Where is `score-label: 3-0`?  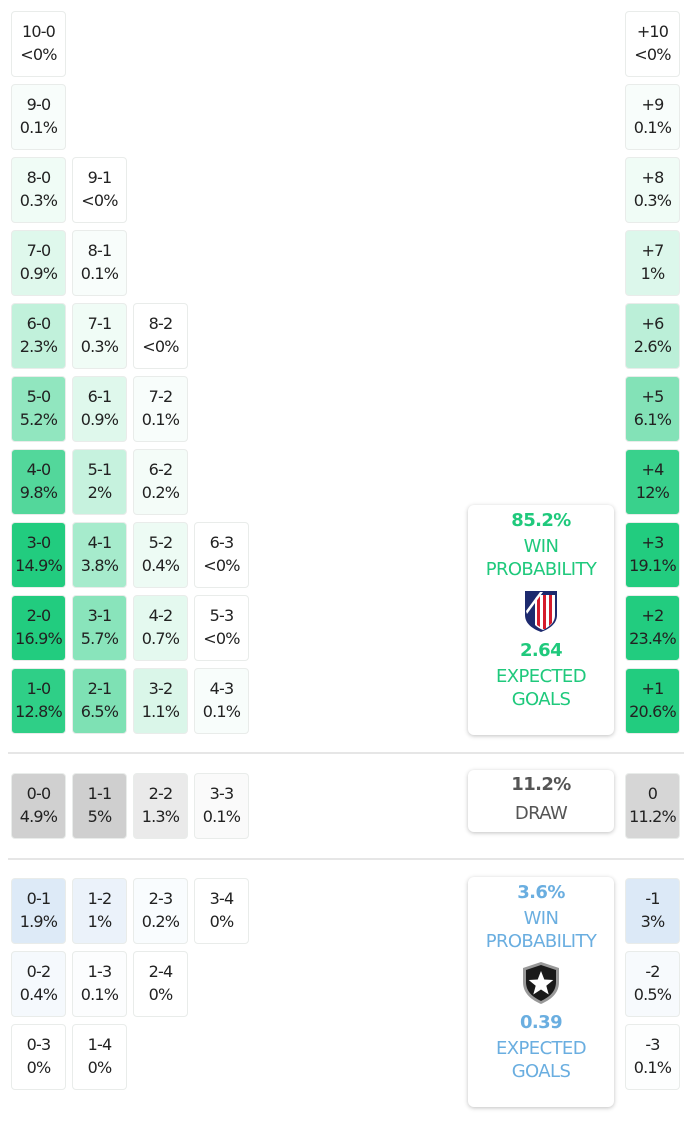
score-label: 3-0 is located at coordinates (39, 542).